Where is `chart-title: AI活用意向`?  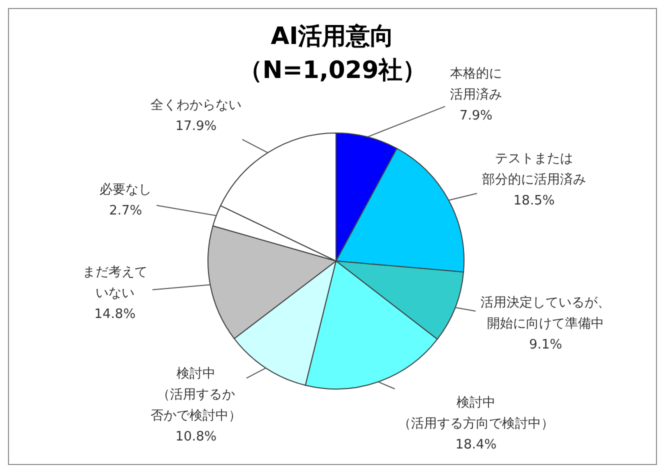
chart-title: AI活用意向 is located at coordinates (333, 36).